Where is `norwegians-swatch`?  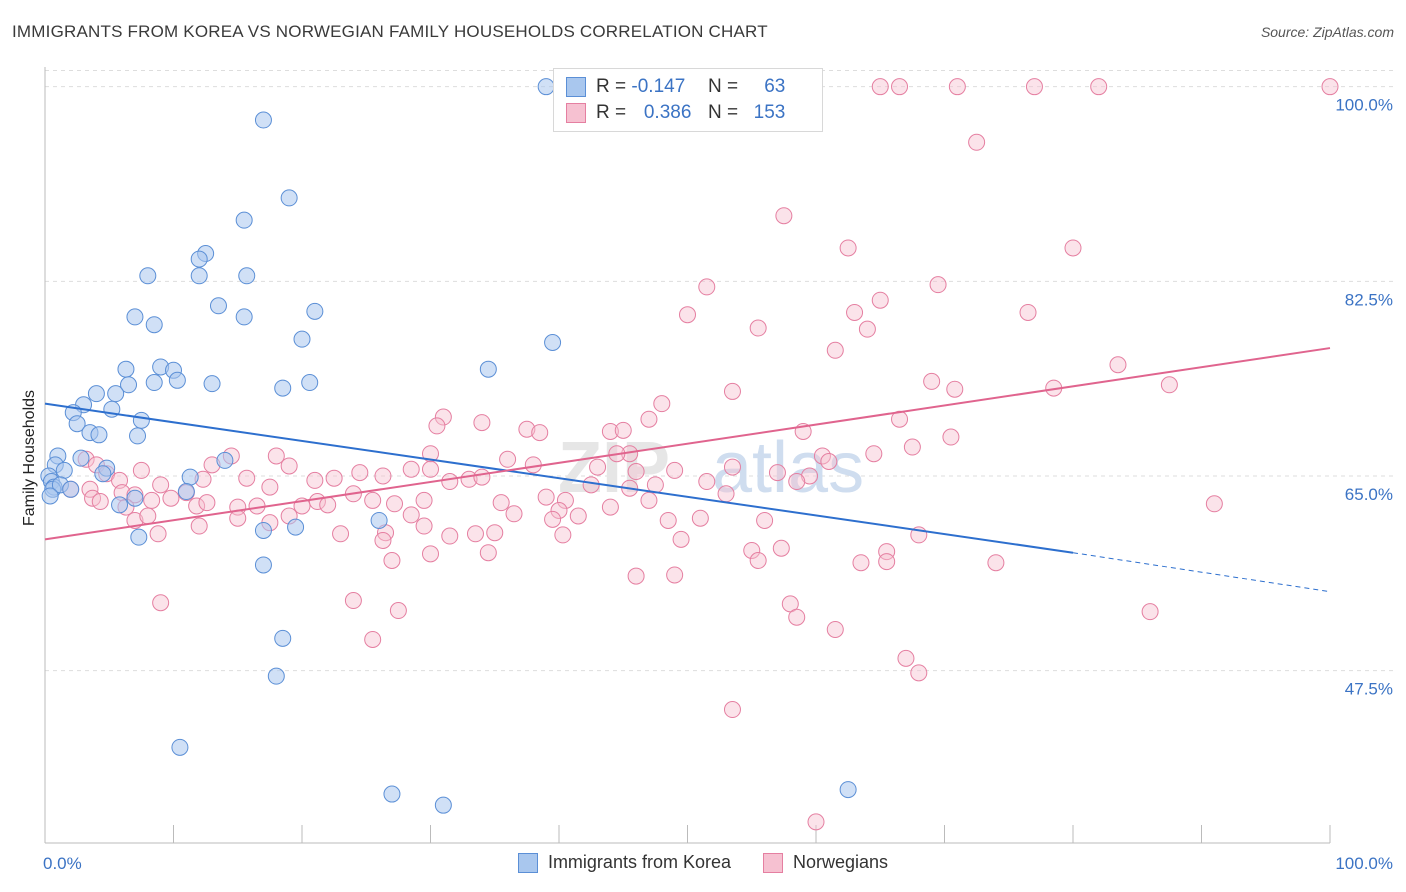 norwegians-swatch is located at coordinates (576, 113).